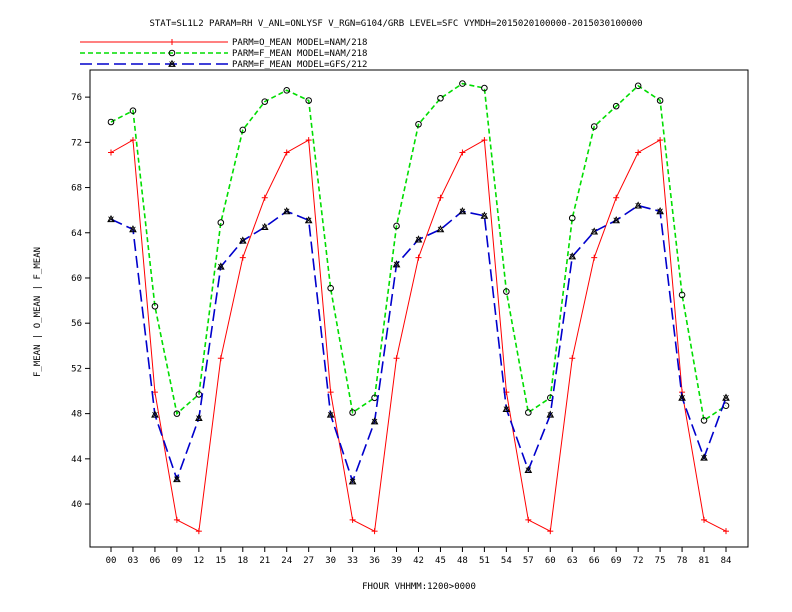 The image size is (792, 612). I want to click on x-tick-label: 15, so click(220, 561).